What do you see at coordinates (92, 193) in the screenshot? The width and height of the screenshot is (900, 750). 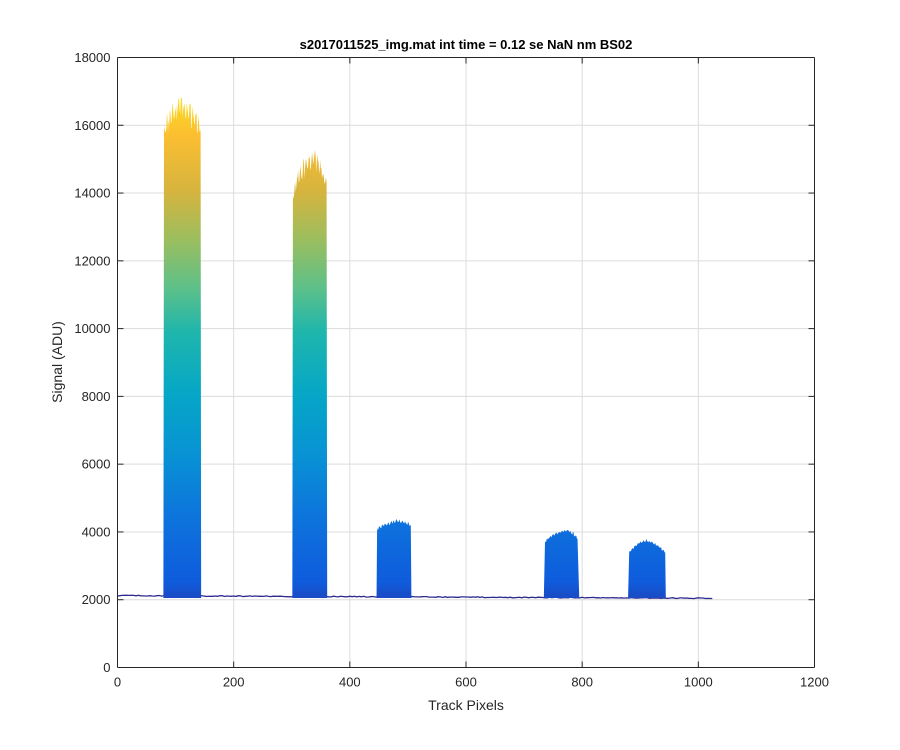 I see `y-tick-label: 14000` at bounding box center [92, 193].